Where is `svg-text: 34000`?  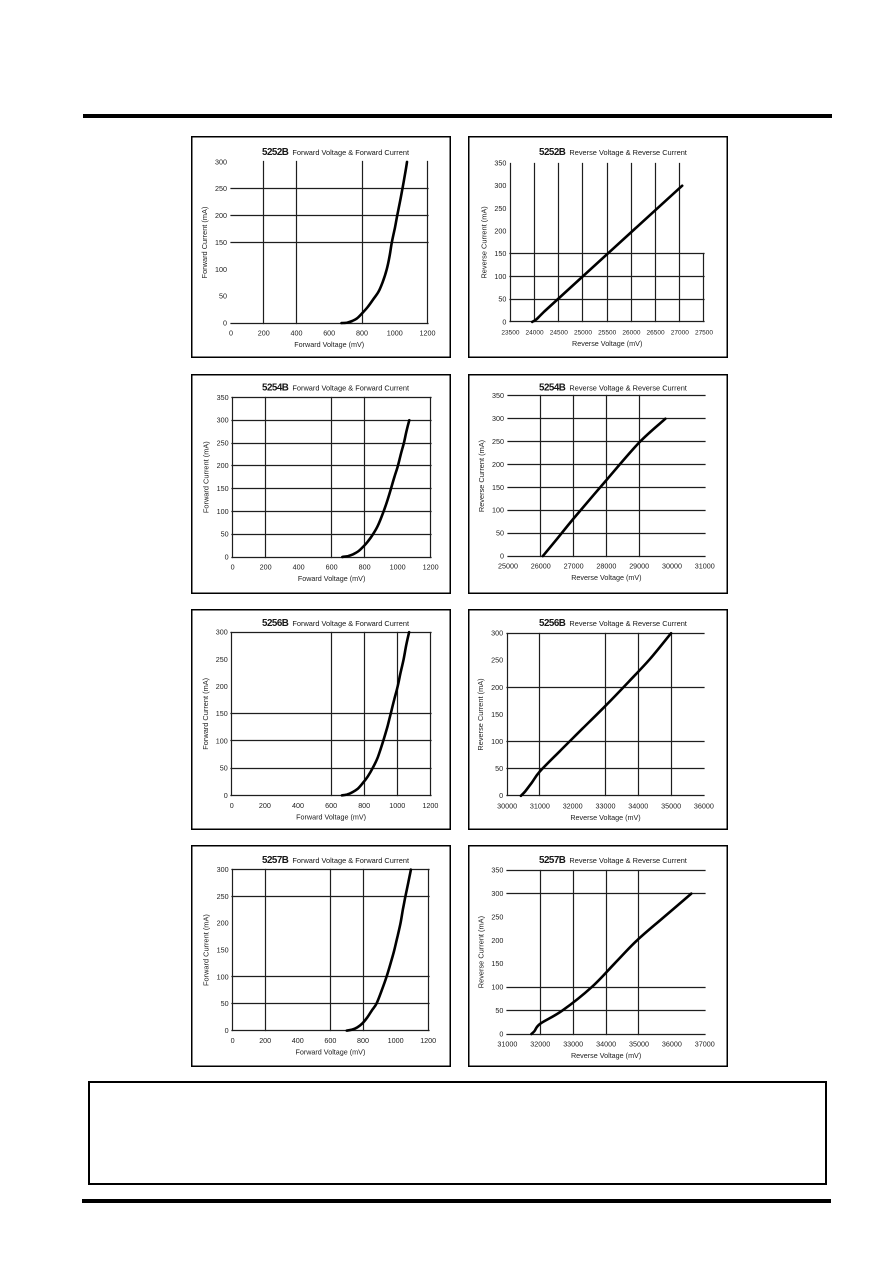
svg-text: 34000 is located at coordinates (606, 1044).